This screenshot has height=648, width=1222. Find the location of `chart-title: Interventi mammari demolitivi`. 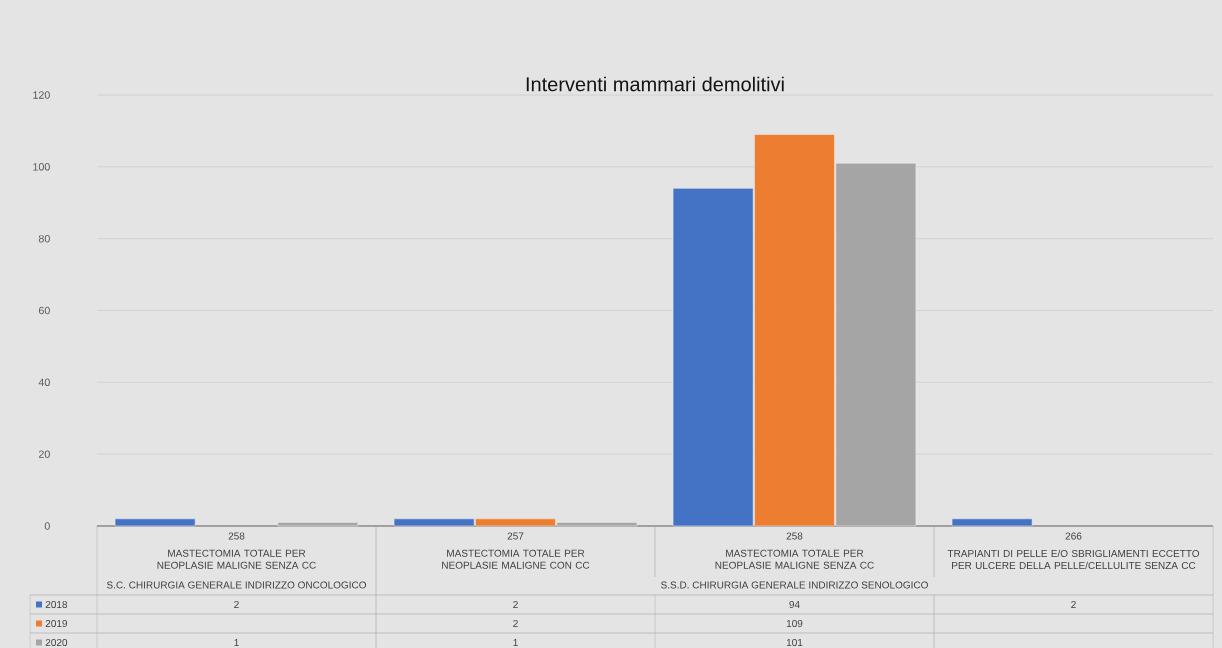

chart-title: Interventi mammari demolitivi is located at coordinates (655, 84).